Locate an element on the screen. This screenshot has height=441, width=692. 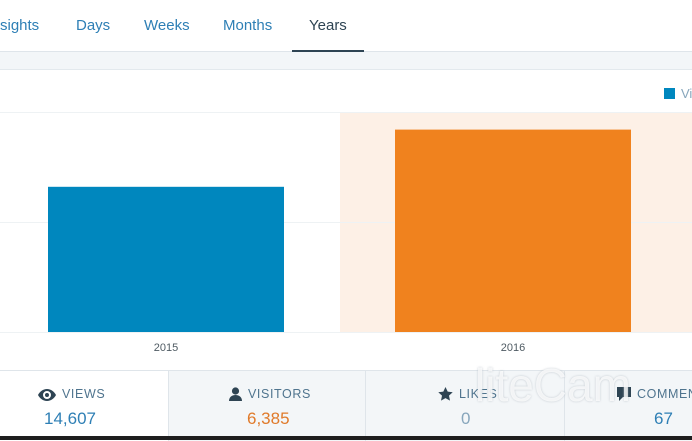
stat-visitors: VISITORS 6,385 is located at coordinates (267, 406).